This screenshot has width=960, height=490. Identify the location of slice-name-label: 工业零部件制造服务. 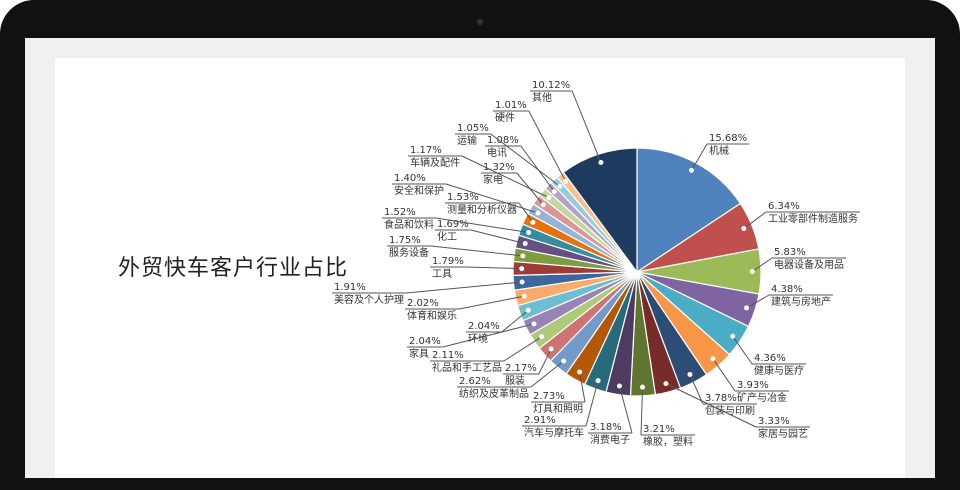
(813, 218).